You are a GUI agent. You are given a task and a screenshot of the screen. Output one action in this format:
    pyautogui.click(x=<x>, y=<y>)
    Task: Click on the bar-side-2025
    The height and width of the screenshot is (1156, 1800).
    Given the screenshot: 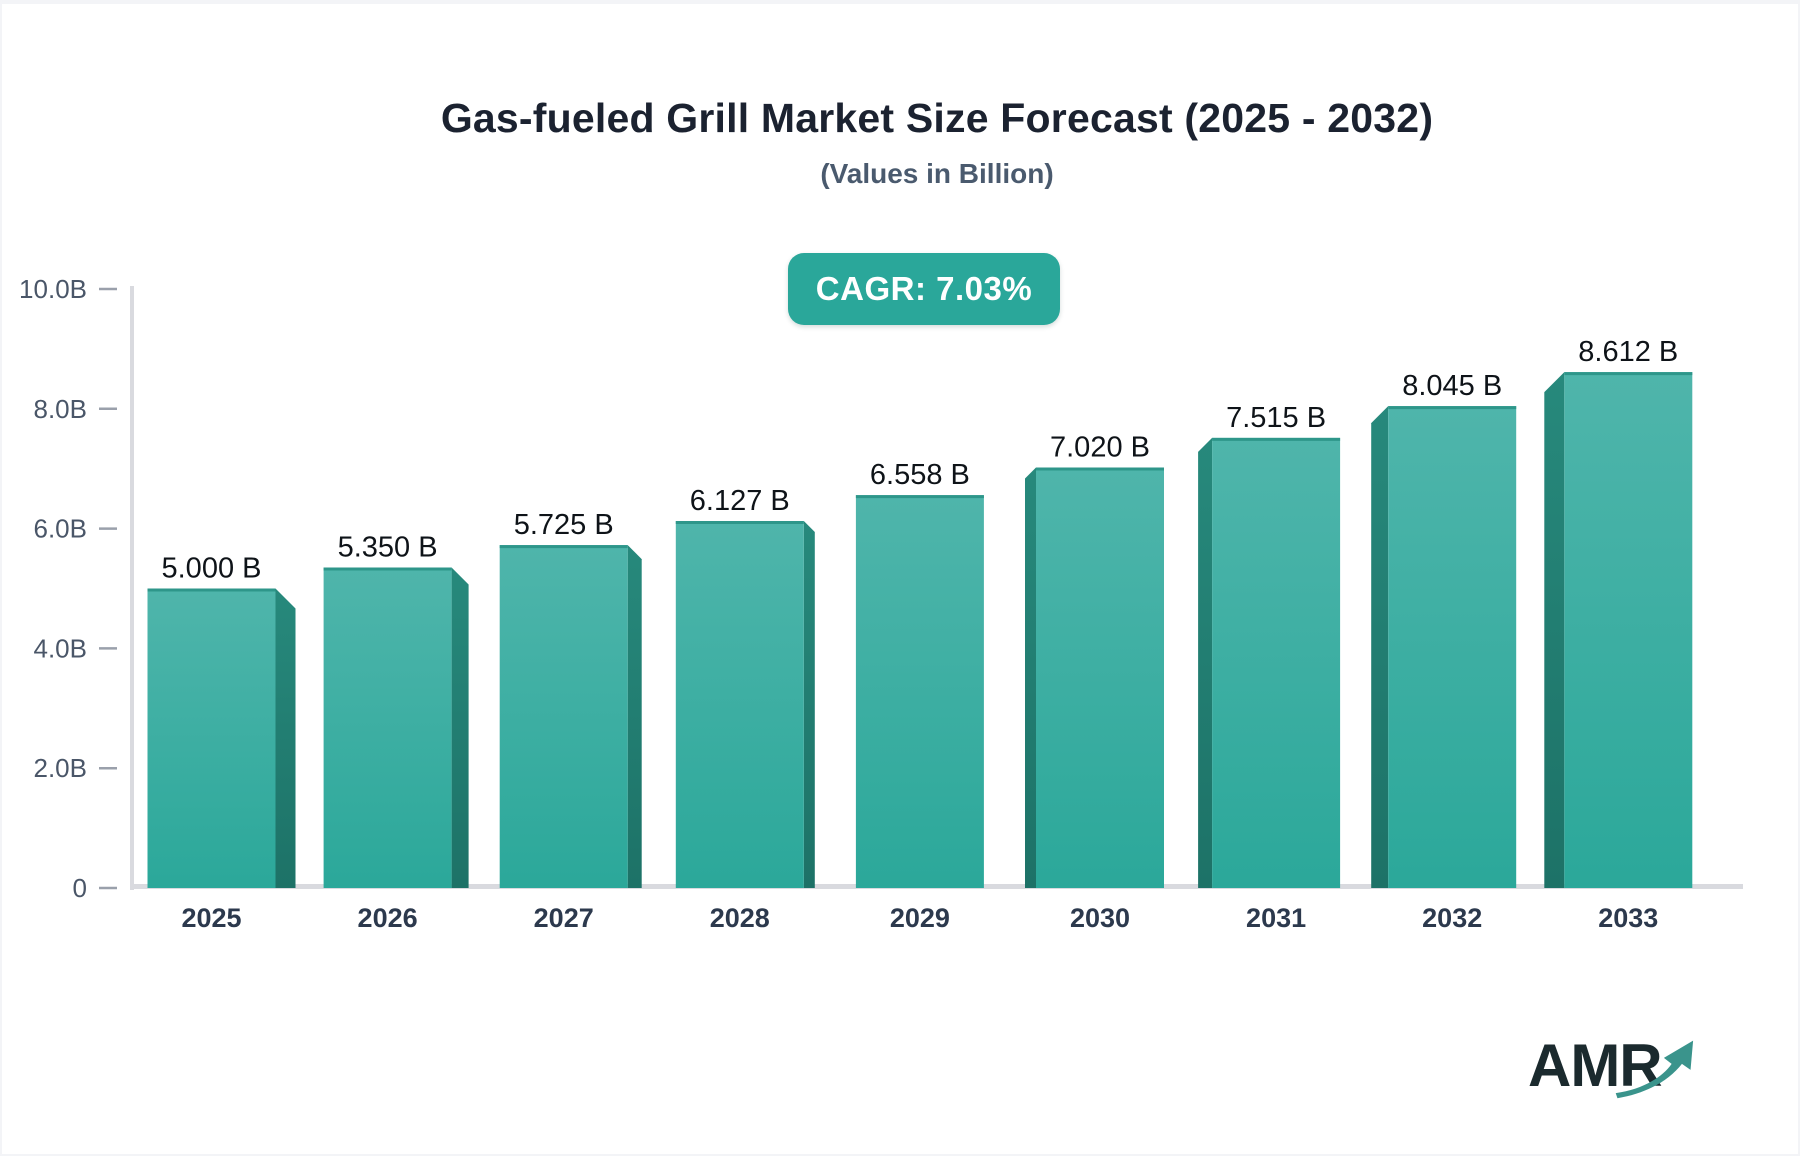 What is the action you would take?
    pyautogui.click(x=285, y=738)
    